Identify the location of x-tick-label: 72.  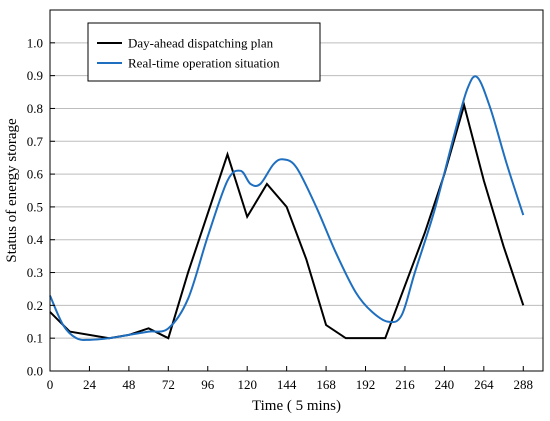
(168, 384).